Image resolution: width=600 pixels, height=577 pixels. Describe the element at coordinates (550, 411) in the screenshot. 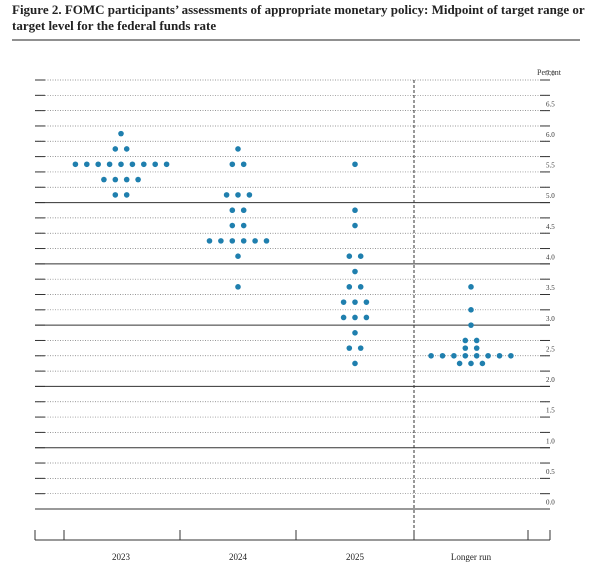

I see `y-tick-label: 1.5` at that location.